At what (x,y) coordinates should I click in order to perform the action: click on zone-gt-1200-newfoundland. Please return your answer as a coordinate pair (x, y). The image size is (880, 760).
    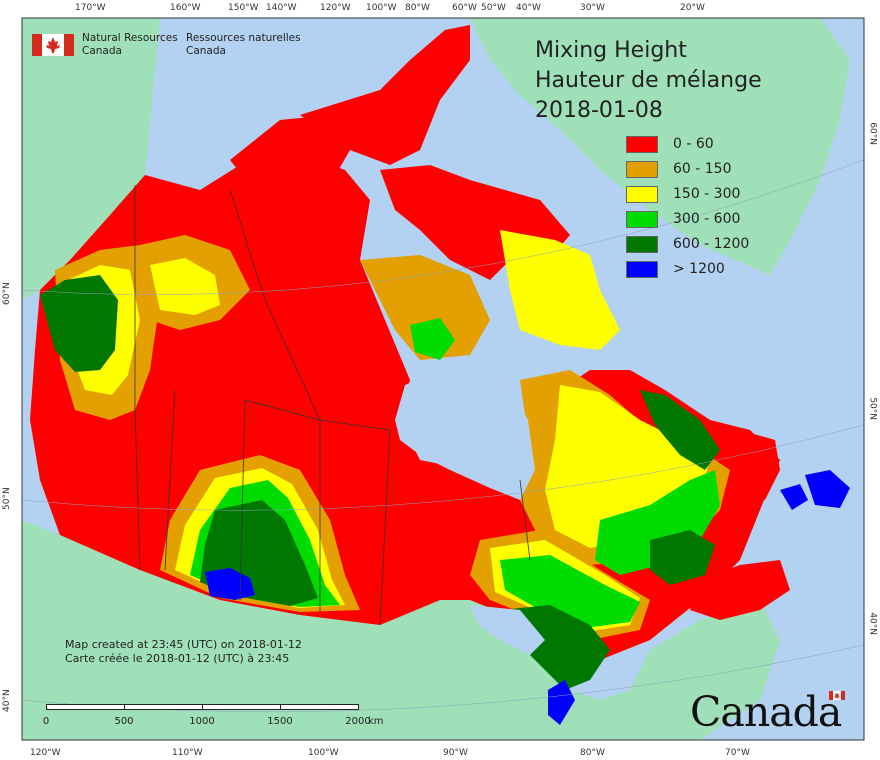
    Looking at the image, I should click on (827, 489).